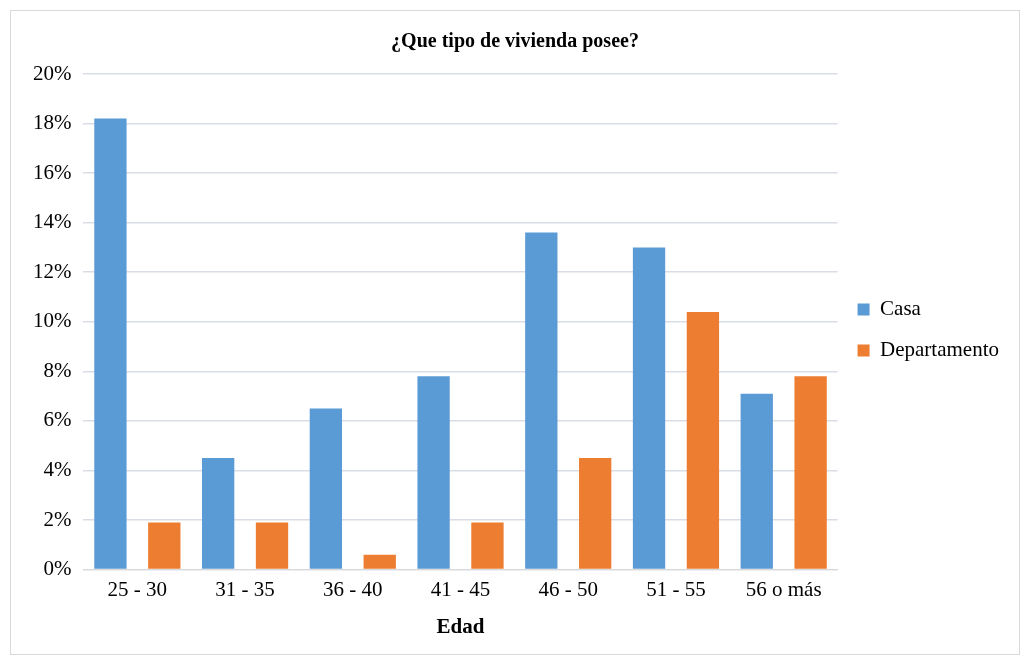  What do you see at coordinates (52, 72) in the screenshot?
I see `y-tick-label: 20%` at bounding box center [52, 72].